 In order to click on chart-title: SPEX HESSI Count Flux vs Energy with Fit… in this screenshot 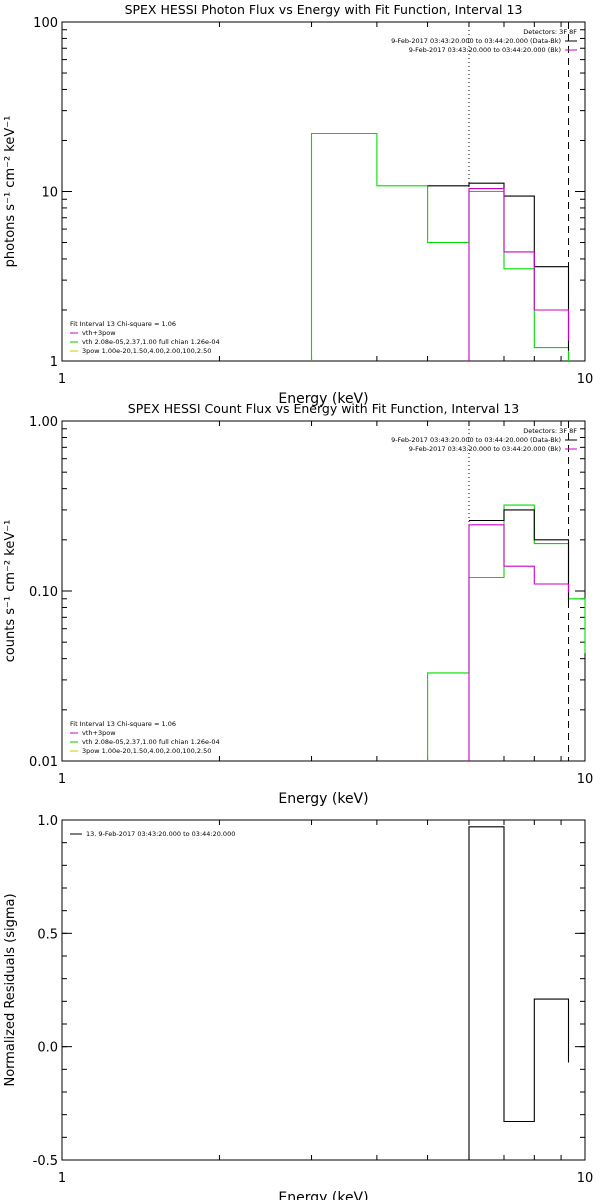, I will do `click(323, 408)`.